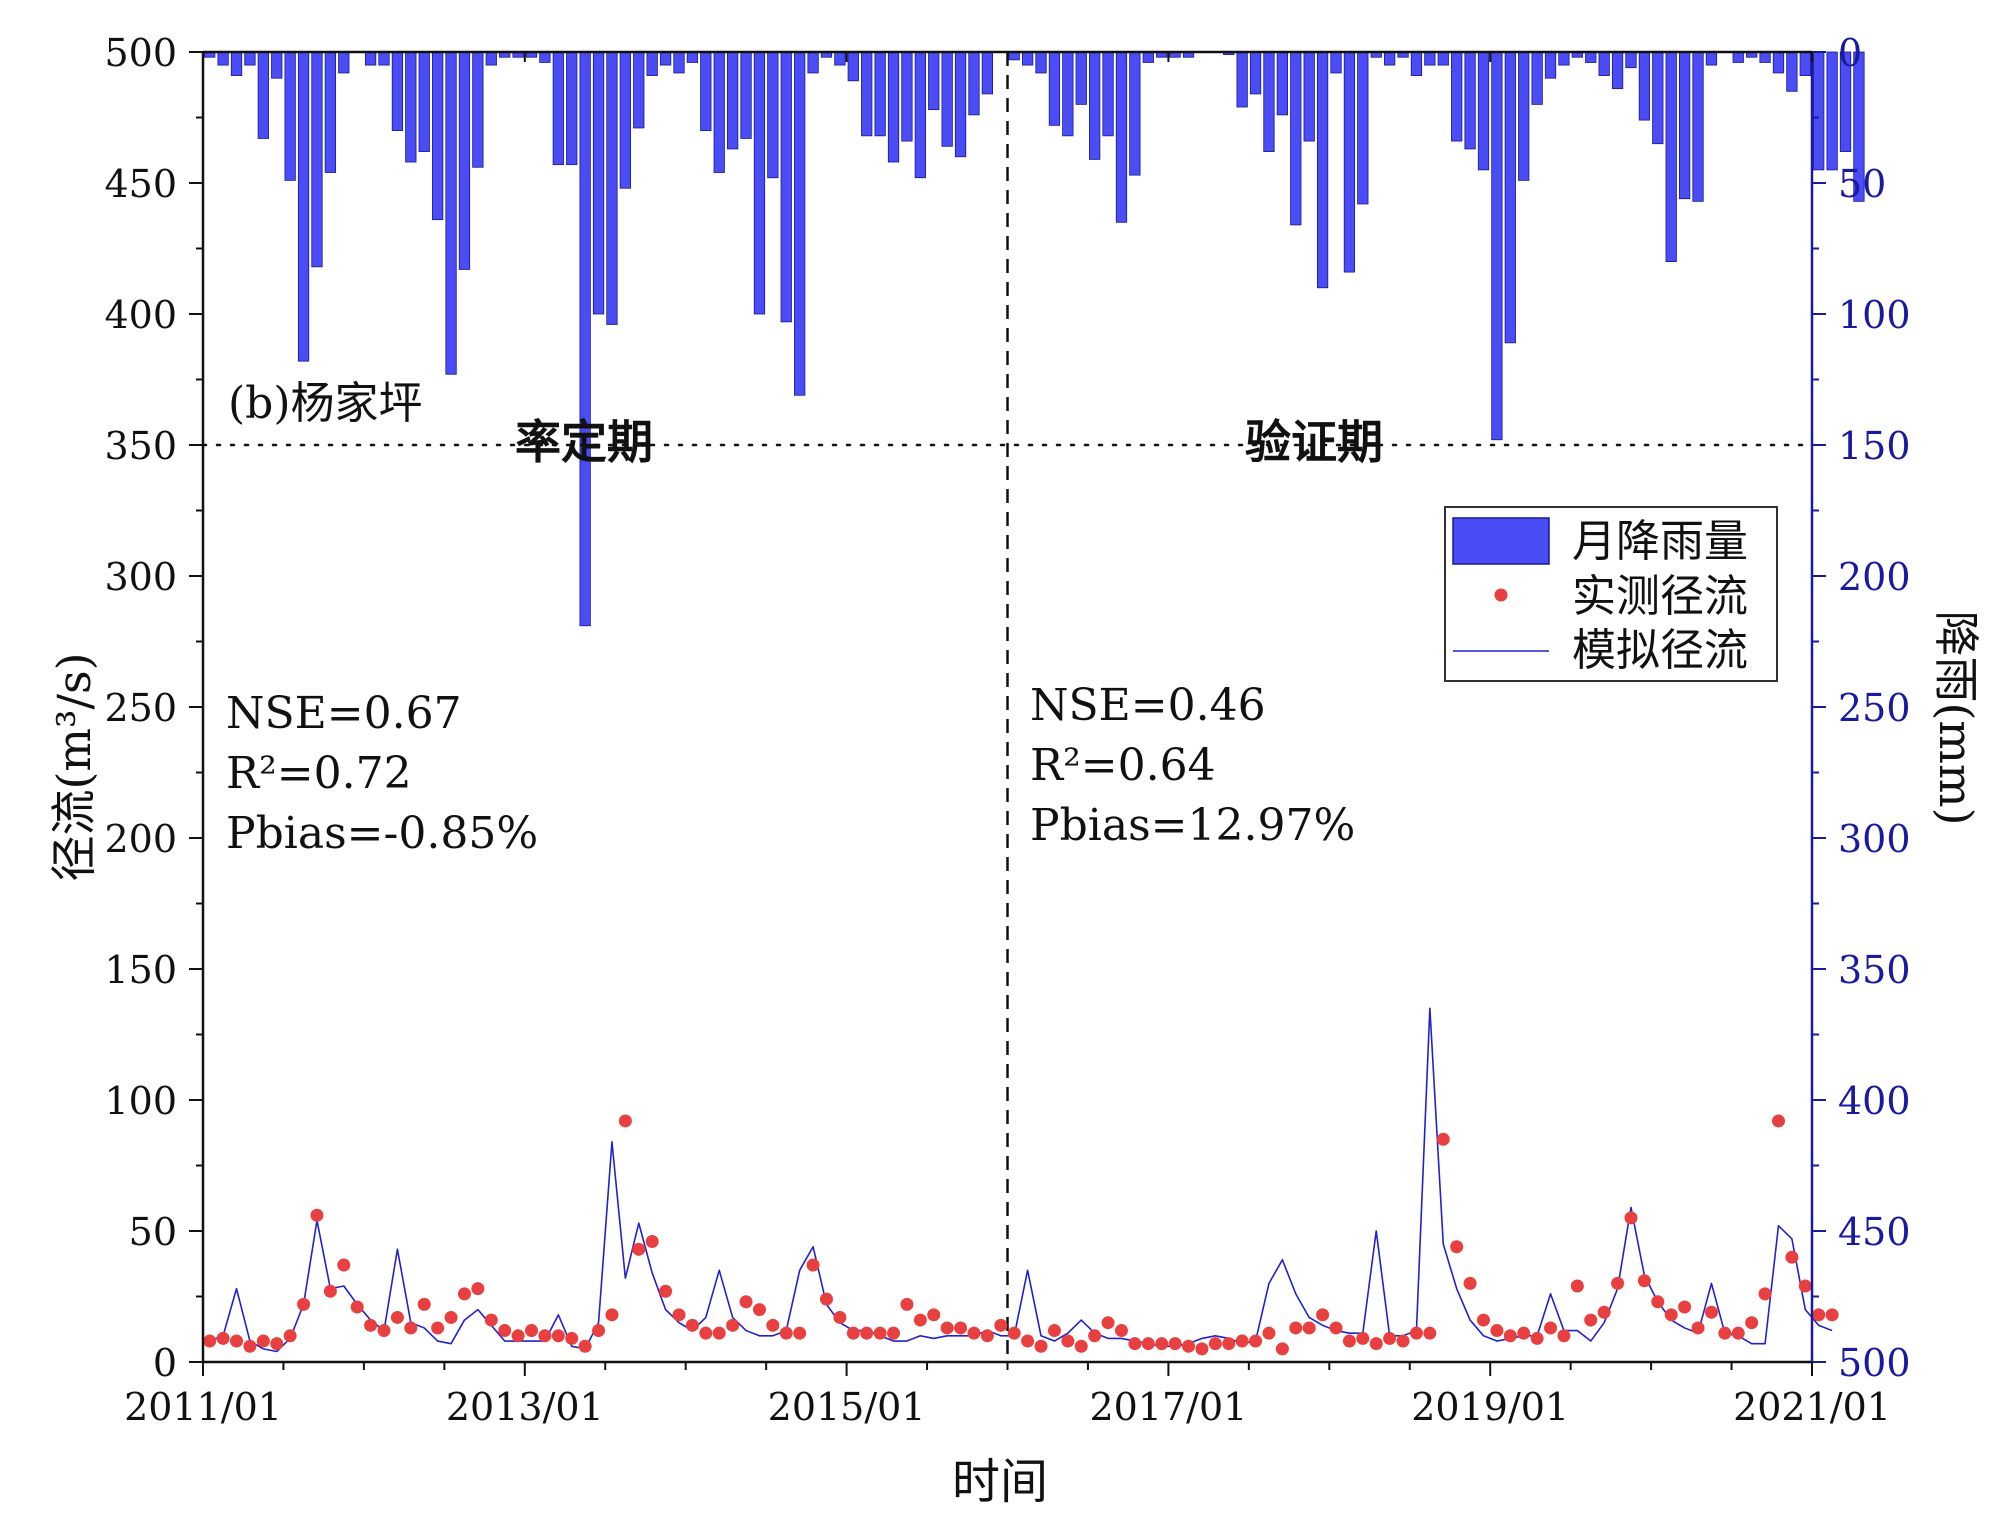 Image resolution: width=1999 pixels, height=1530 pixels. I want to click on x-tick-label: 2015/01, so click(847, 1407).